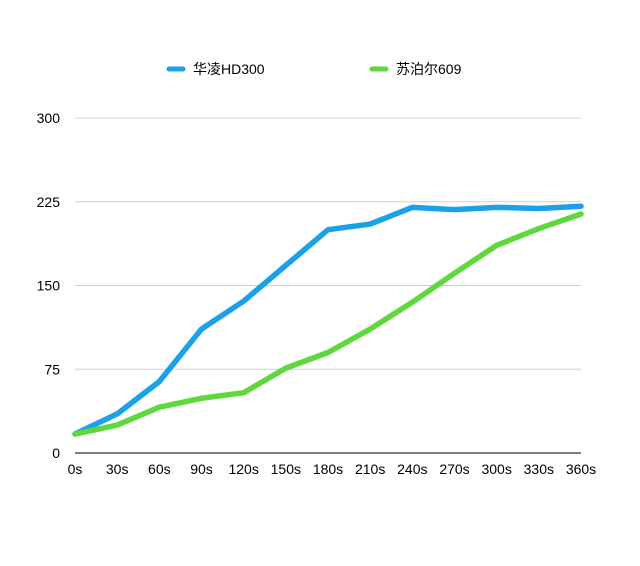  I want to click on x-tick-label: 150s, so click(286, 469).